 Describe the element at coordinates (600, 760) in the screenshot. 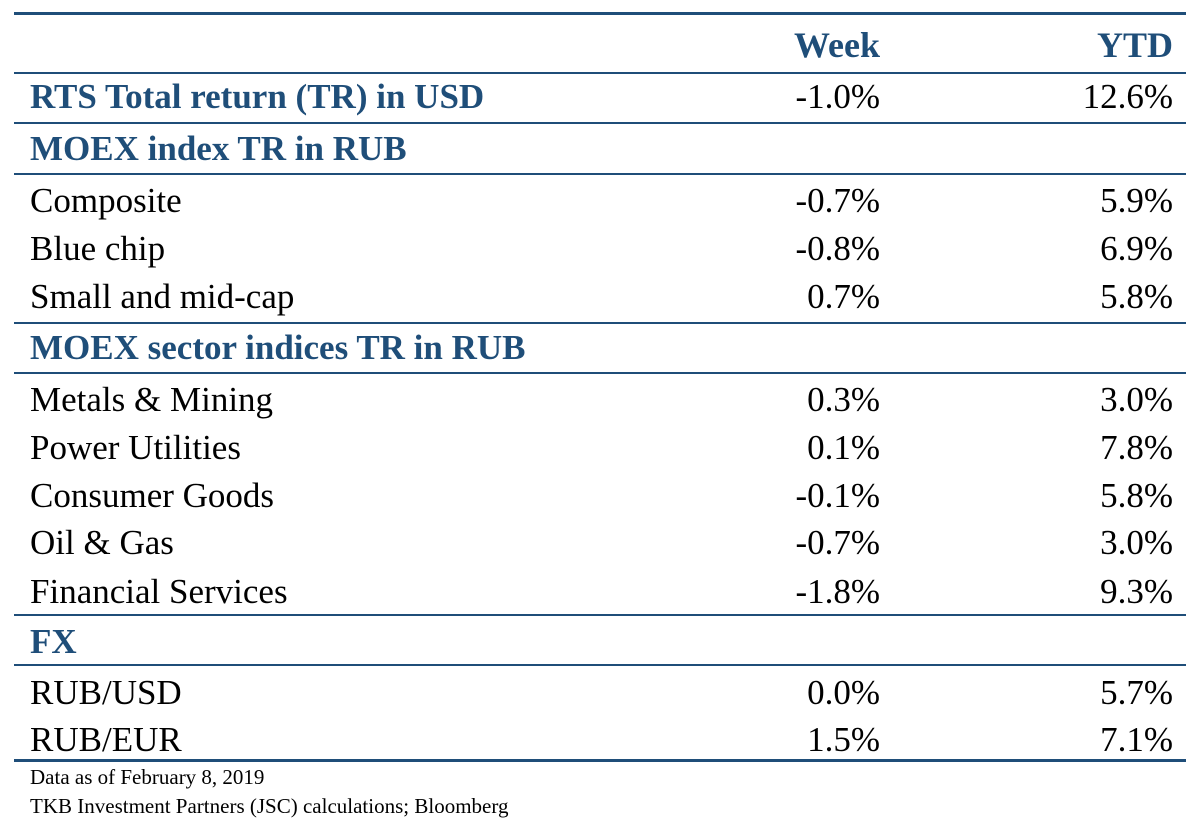

I see `bottom-rule` at that location.